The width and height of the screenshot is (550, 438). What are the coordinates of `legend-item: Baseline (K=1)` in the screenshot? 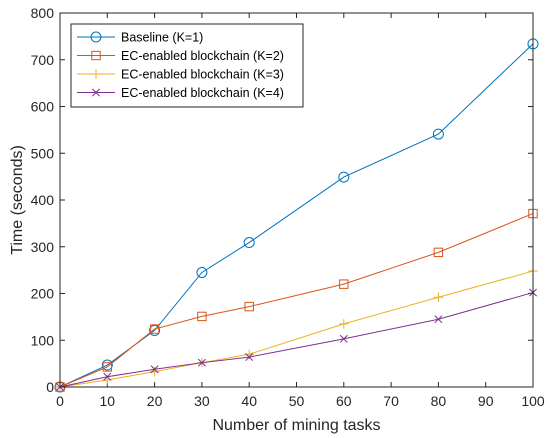 It's located at (140, 38).